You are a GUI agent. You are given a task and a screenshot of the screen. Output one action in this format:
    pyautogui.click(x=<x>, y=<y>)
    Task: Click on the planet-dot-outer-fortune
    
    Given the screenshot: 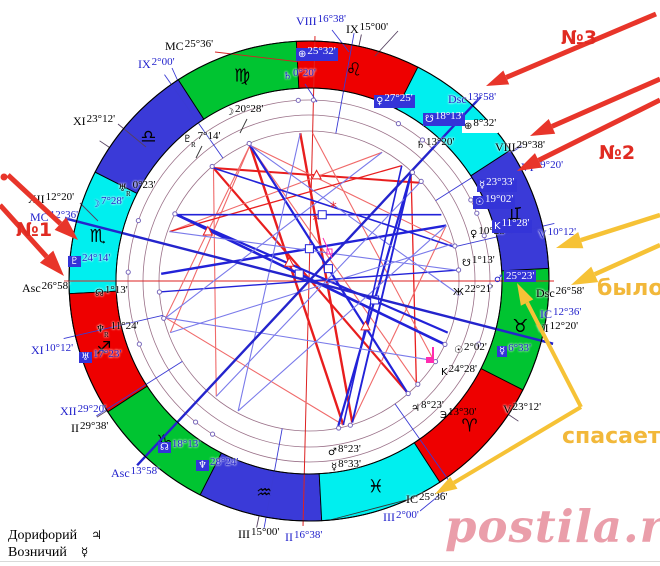 What is the action you would take?
    pyautogui.click(x=313, y=100)
    